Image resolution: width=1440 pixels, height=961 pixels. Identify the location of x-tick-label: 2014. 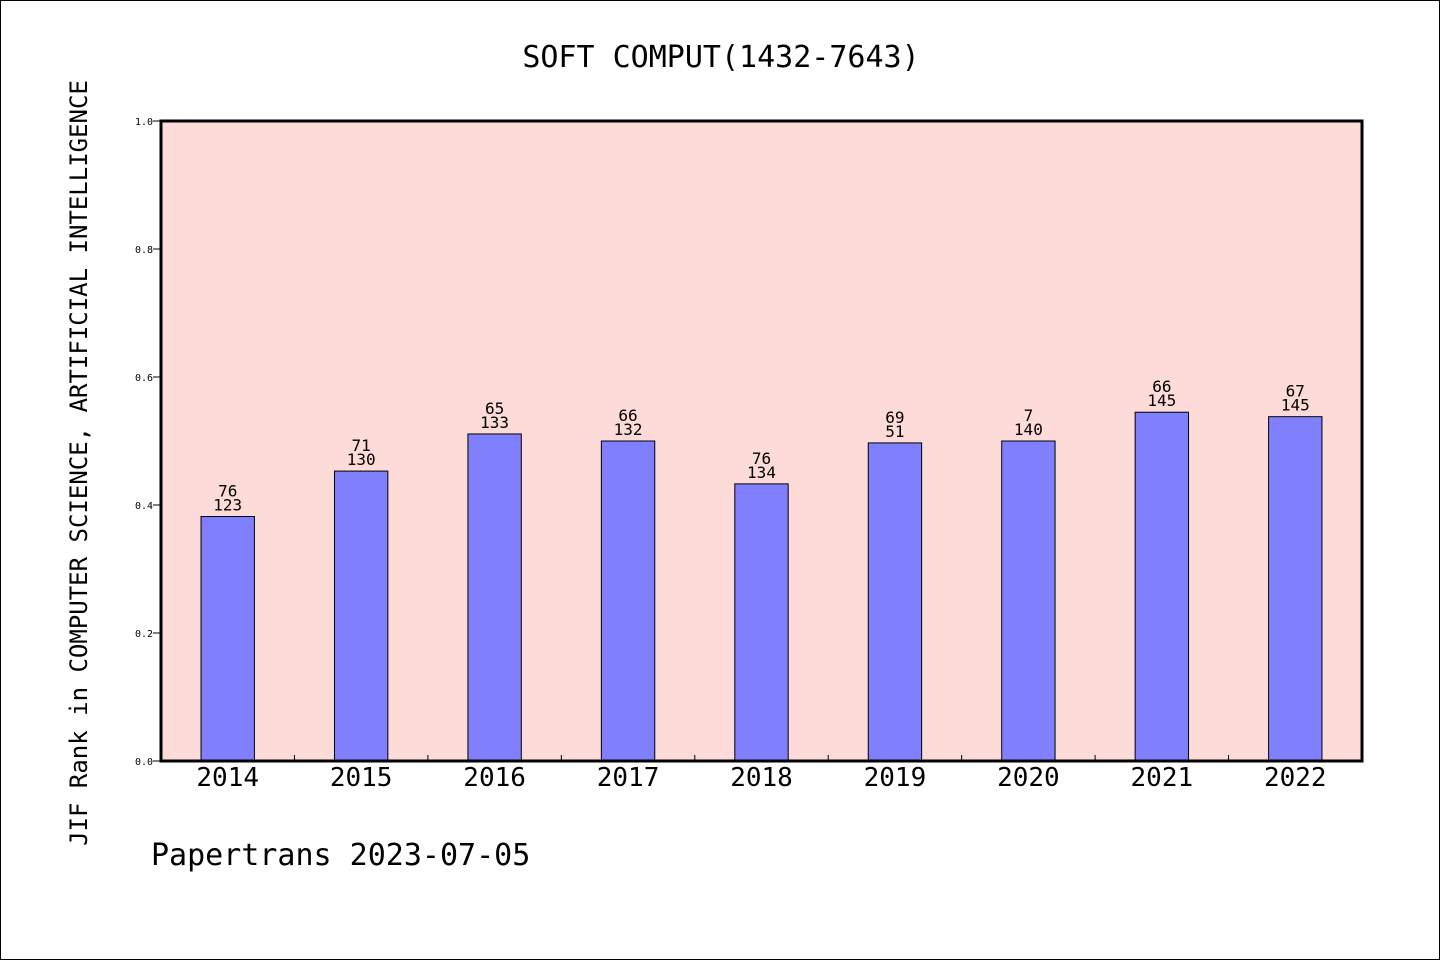
(227, 778).